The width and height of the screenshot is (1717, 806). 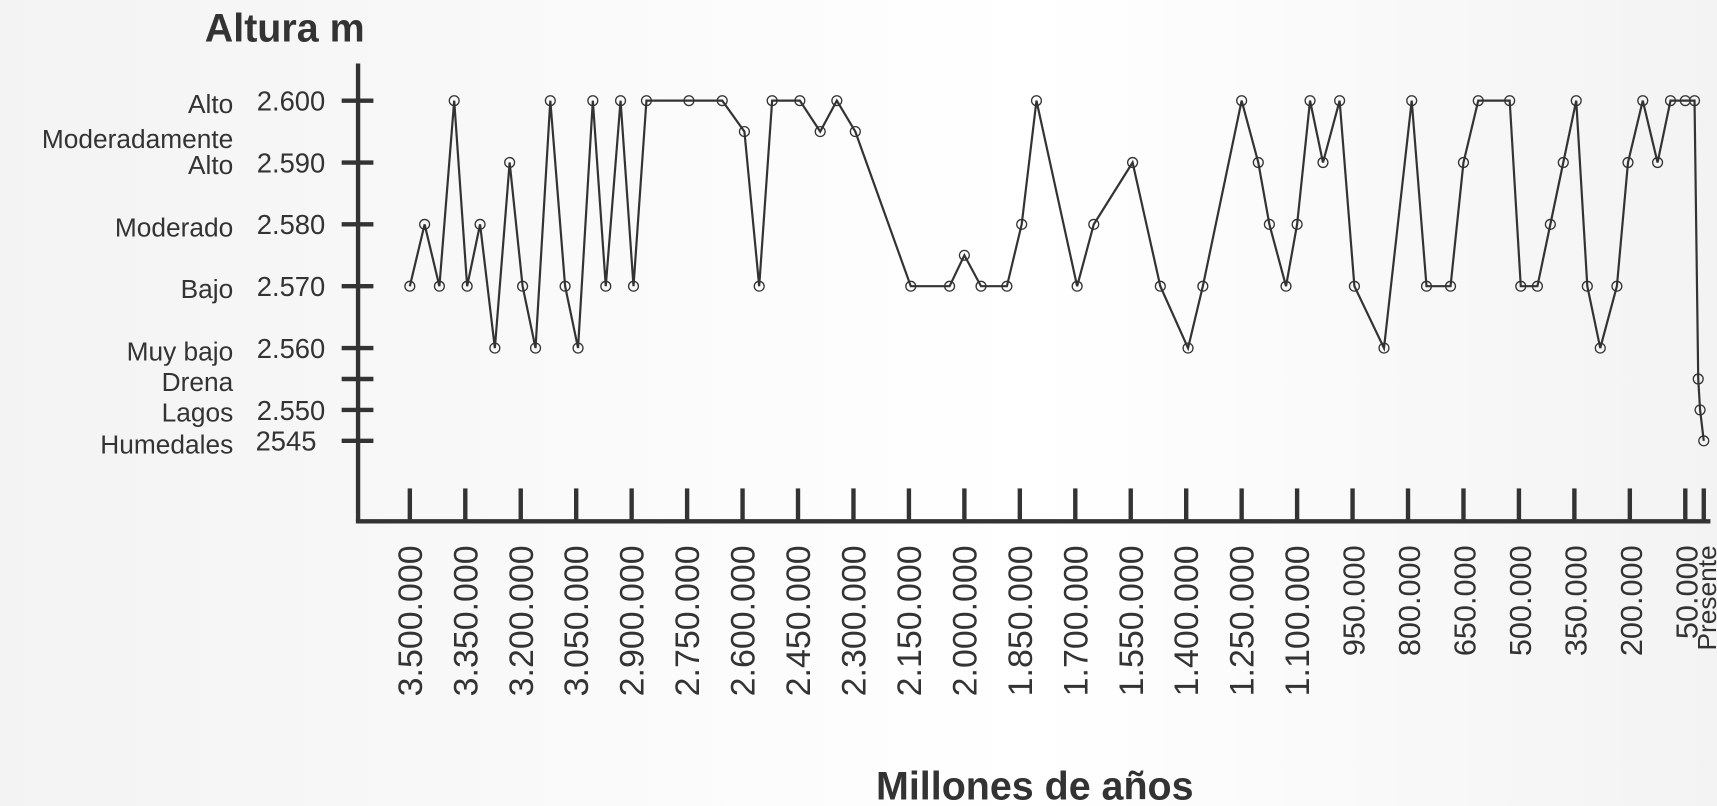 I want to click on y-level-name: Bajo, so click(x=207, y=289).